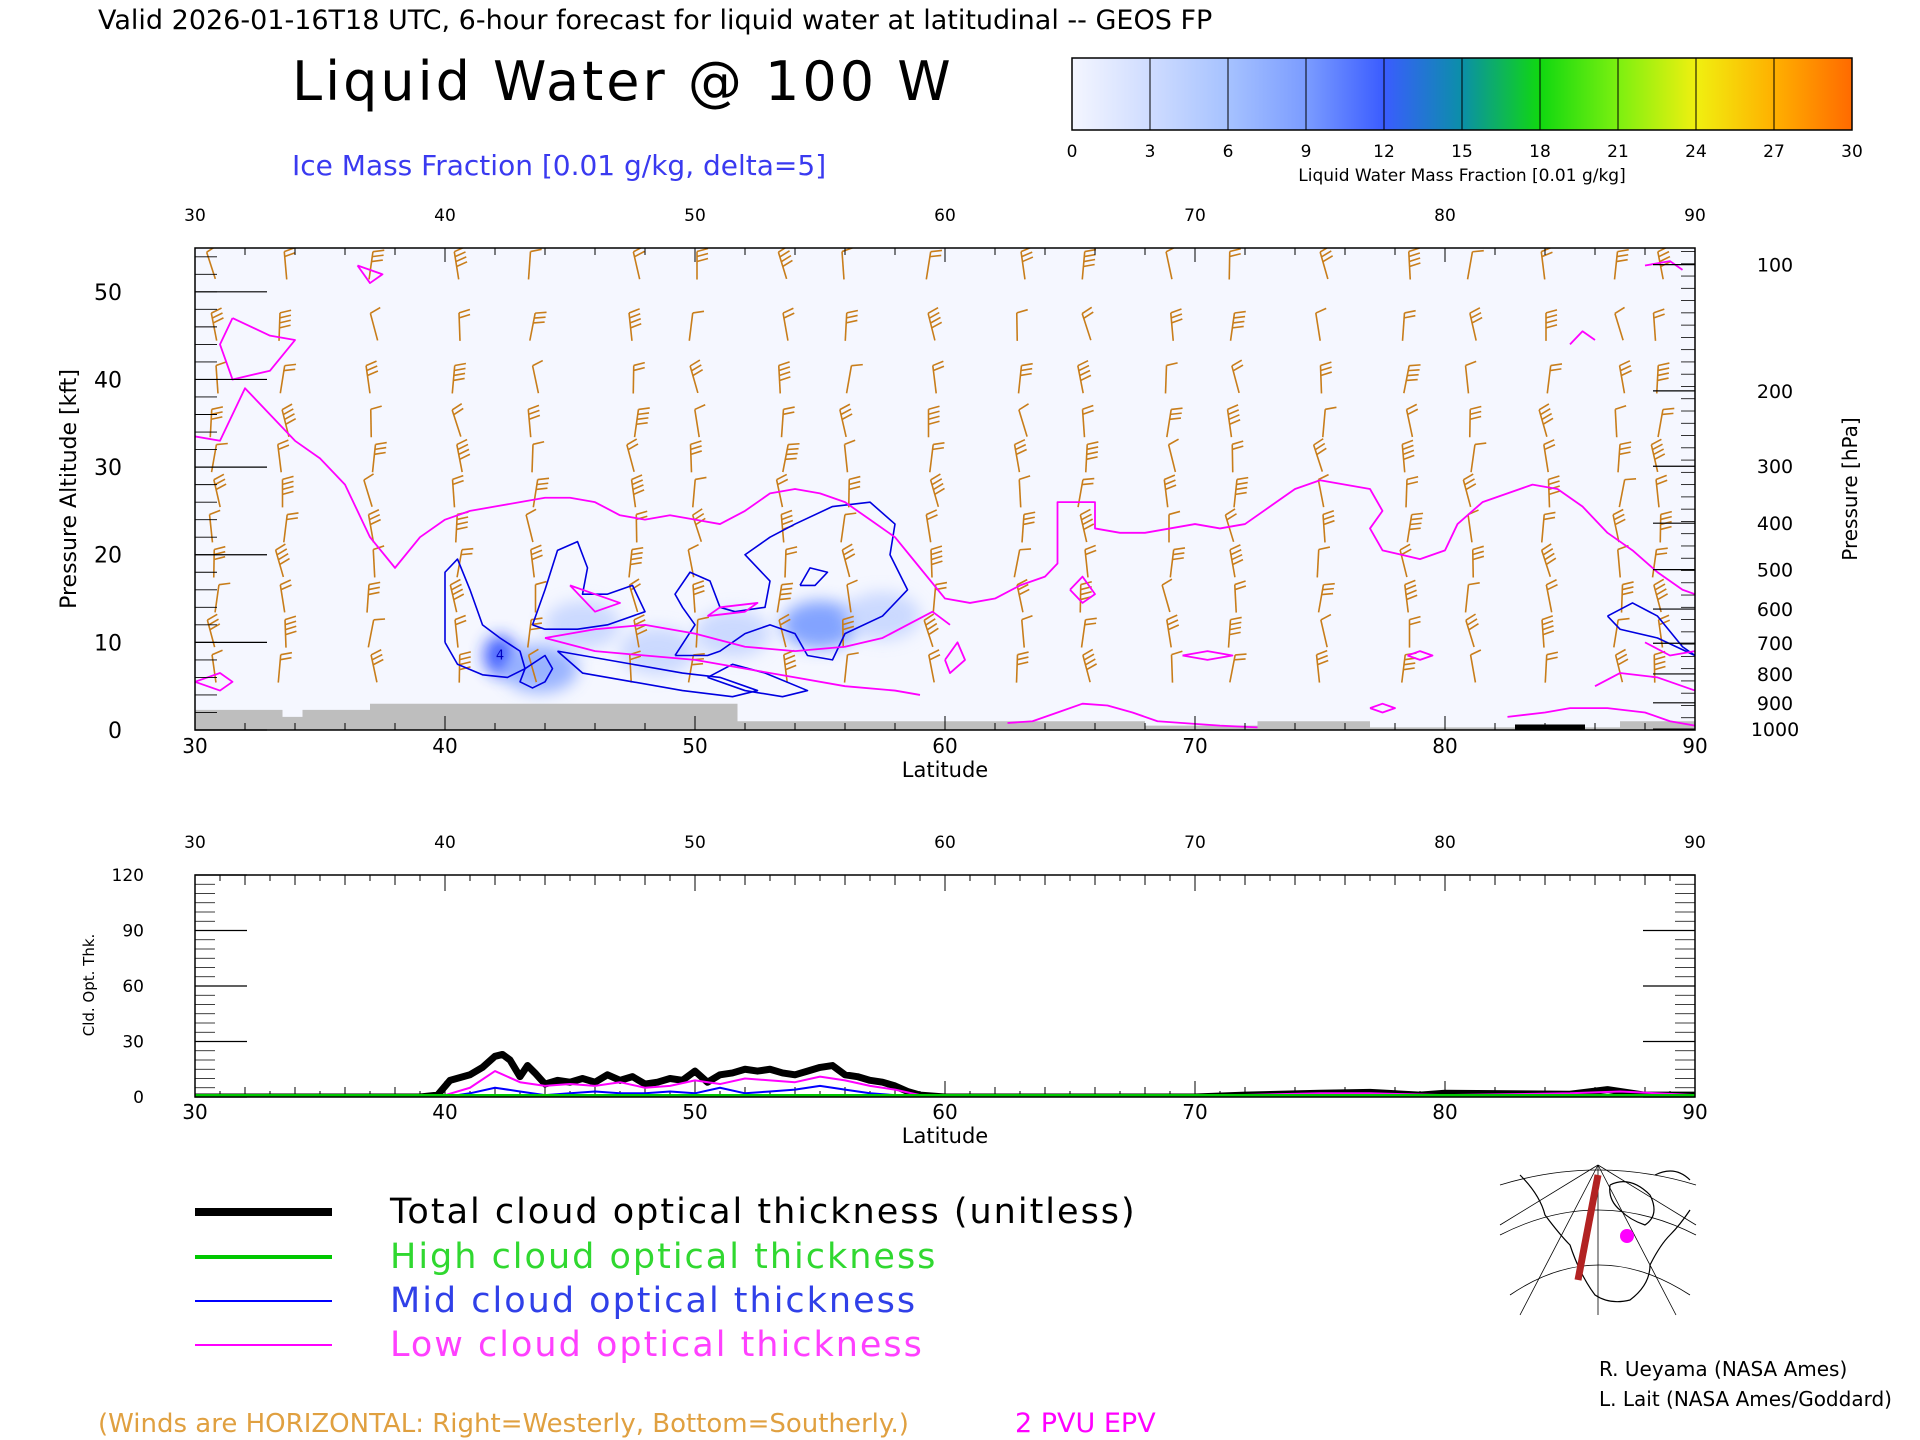 The height and width of the screenshot is (1440, 1920). Describe the element at coordinates (115, 731) in the screenshot. I see `y-tick-label: 0` at that location.